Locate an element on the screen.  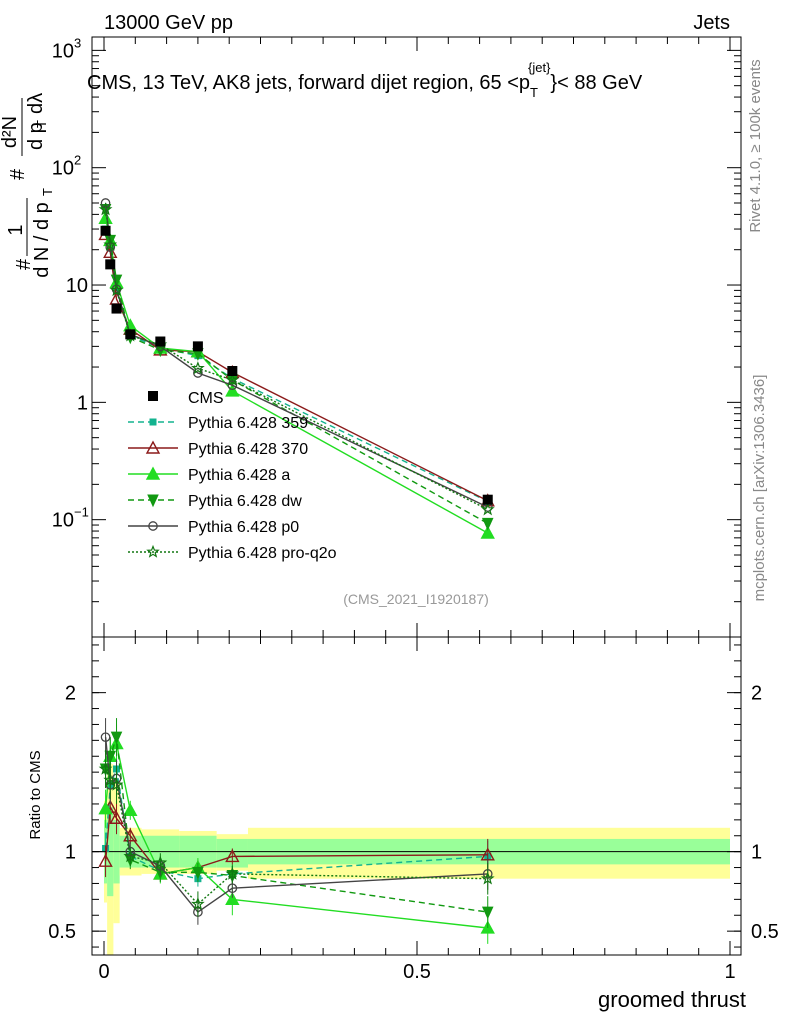
ratio-series-Pythia-6428-dw is located at coordinates (296, 823).